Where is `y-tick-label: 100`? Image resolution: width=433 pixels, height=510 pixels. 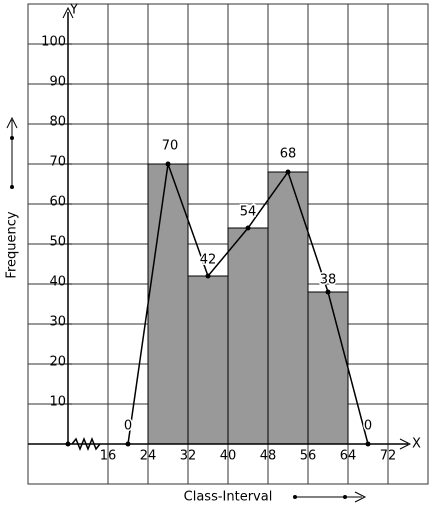 y-tick-label: 100 is located at coordinates (53, 42).